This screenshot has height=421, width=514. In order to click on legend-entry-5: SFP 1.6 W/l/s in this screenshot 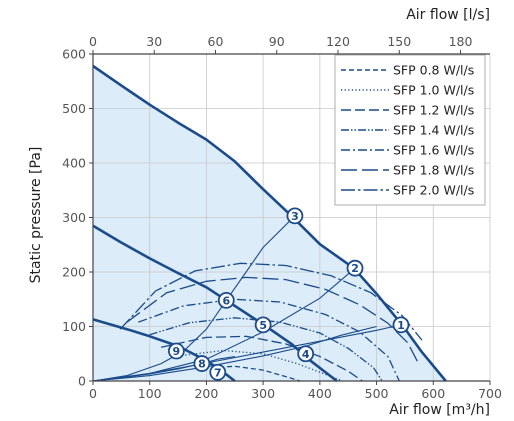, I will do `click(407, 150)`.